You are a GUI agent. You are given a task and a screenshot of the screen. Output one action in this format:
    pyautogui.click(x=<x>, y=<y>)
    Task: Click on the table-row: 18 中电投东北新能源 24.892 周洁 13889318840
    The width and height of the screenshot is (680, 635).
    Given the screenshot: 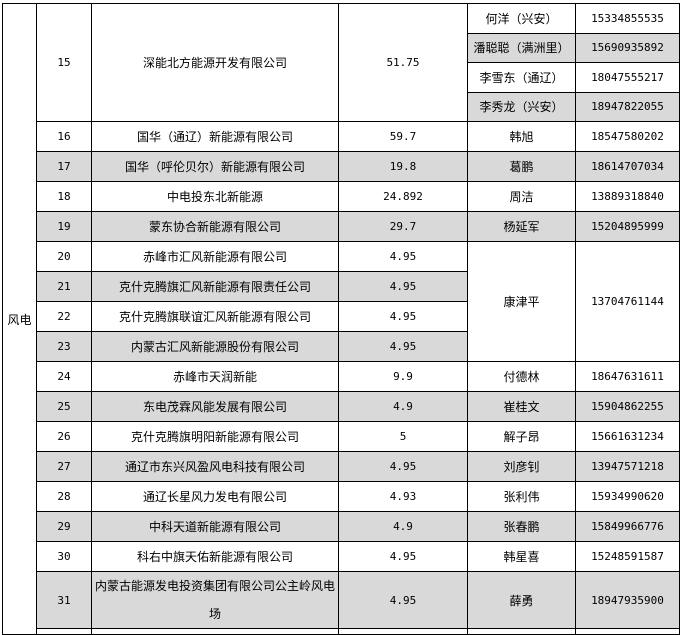 What is the action you would take?
    pyautogui.click(x=341, y=196)
    